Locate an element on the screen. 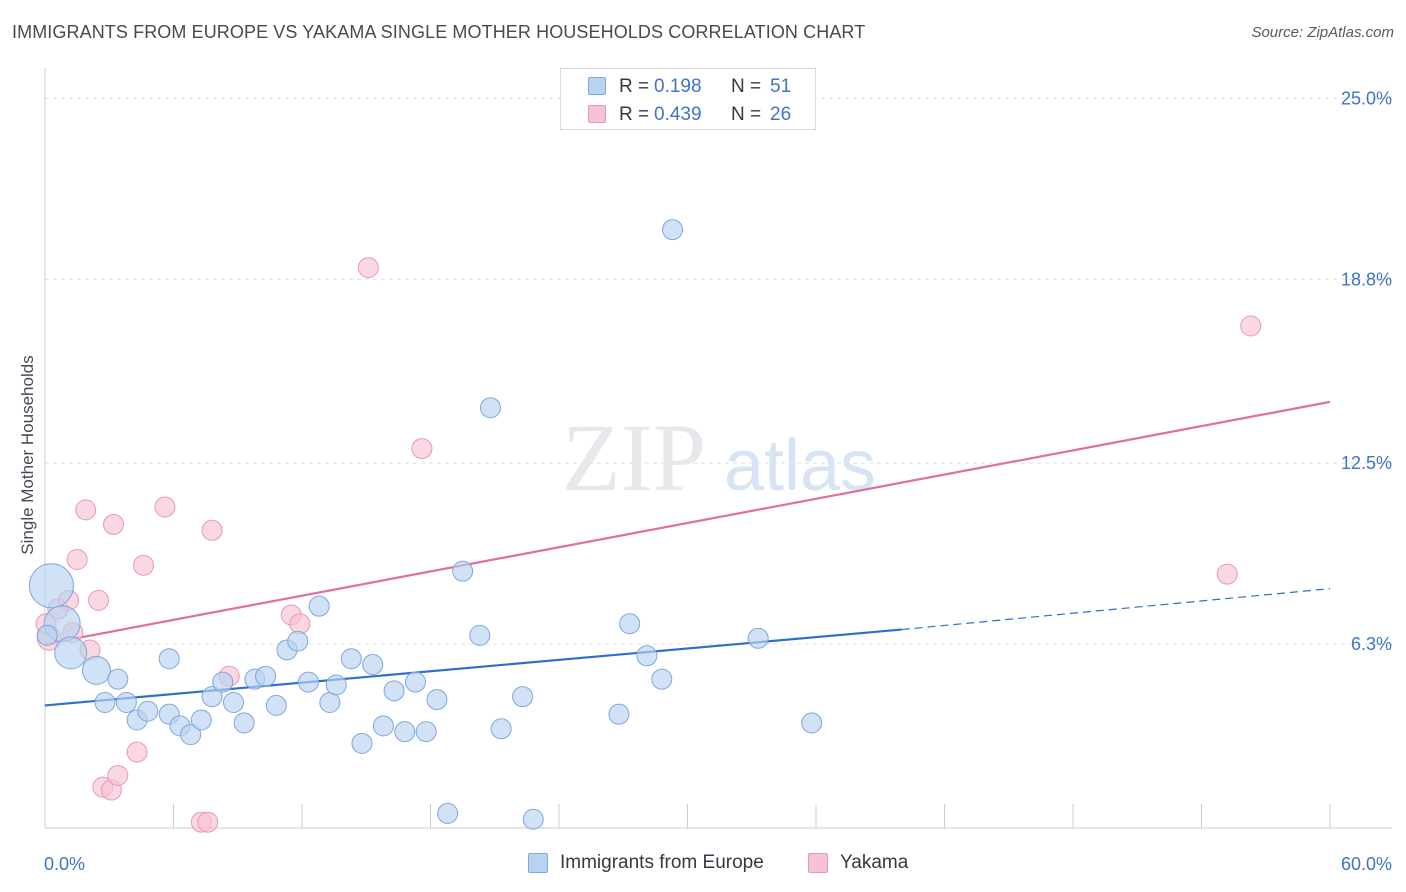 Image resolution: width=1406 pixels, height=892 pixels. x-tick-labels: 0.0% 60.0% is located at coordinates (718, 864).